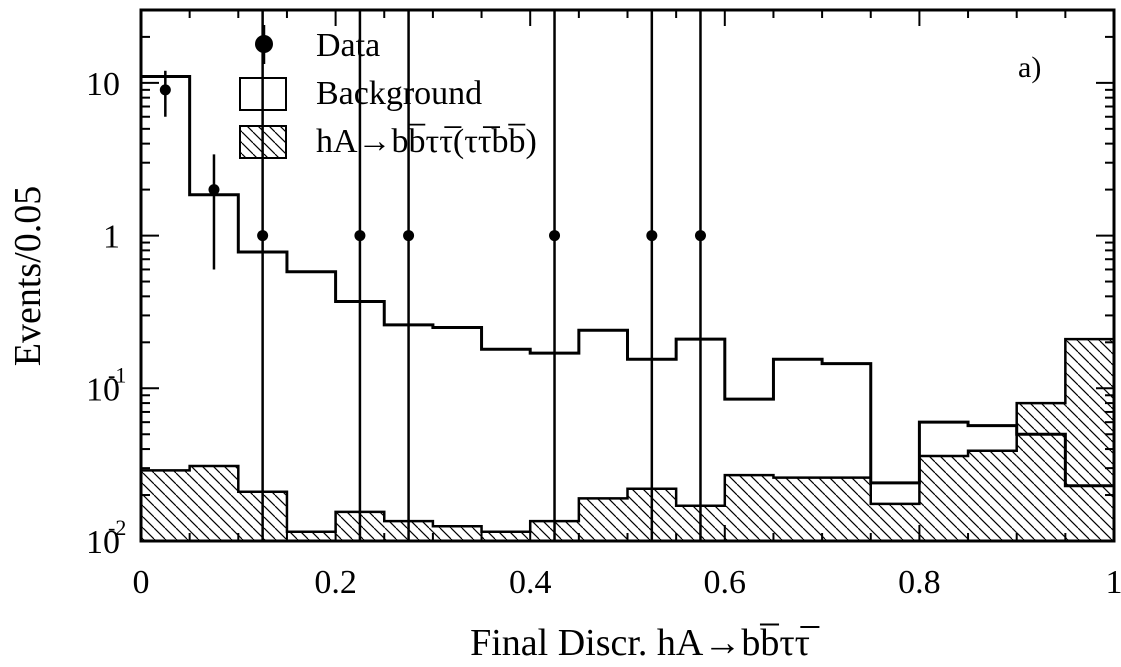 This screenshot has width=1121, height=667. I want to click on legend-item-background: Background, so click(360, 93).